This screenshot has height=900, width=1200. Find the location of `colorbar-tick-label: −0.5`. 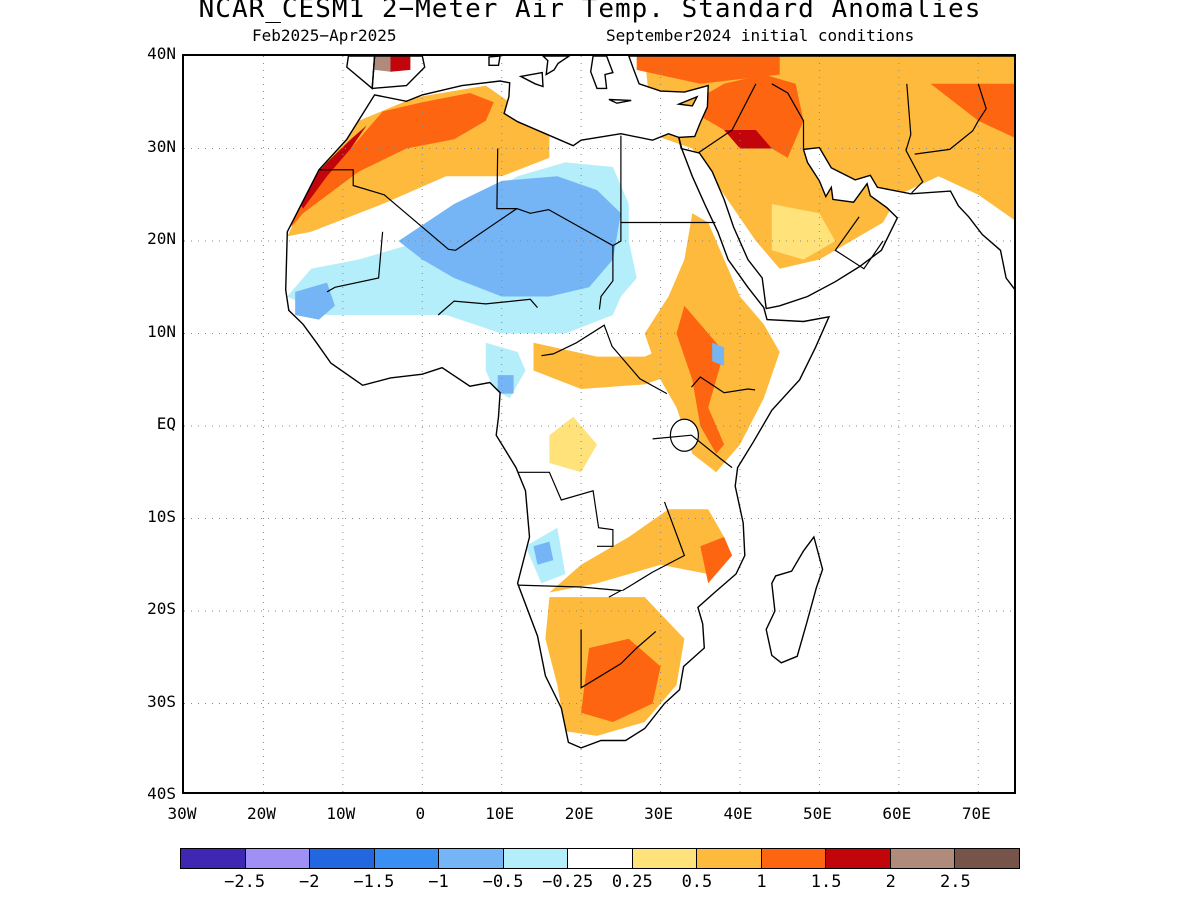

colorbar-tick-label: −0.5 is located at coordinates (503, 882).